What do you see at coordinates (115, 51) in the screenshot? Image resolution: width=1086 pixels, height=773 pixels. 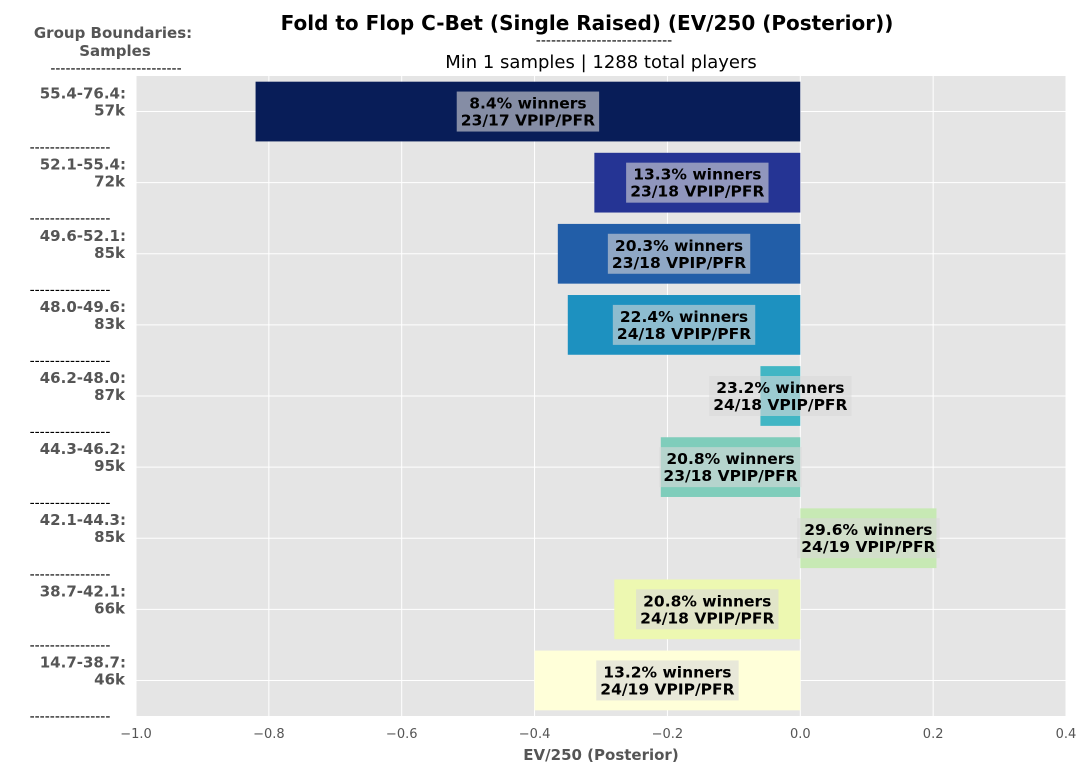 I see `group-header-line2: Samples` at bounding box center [115, 51].